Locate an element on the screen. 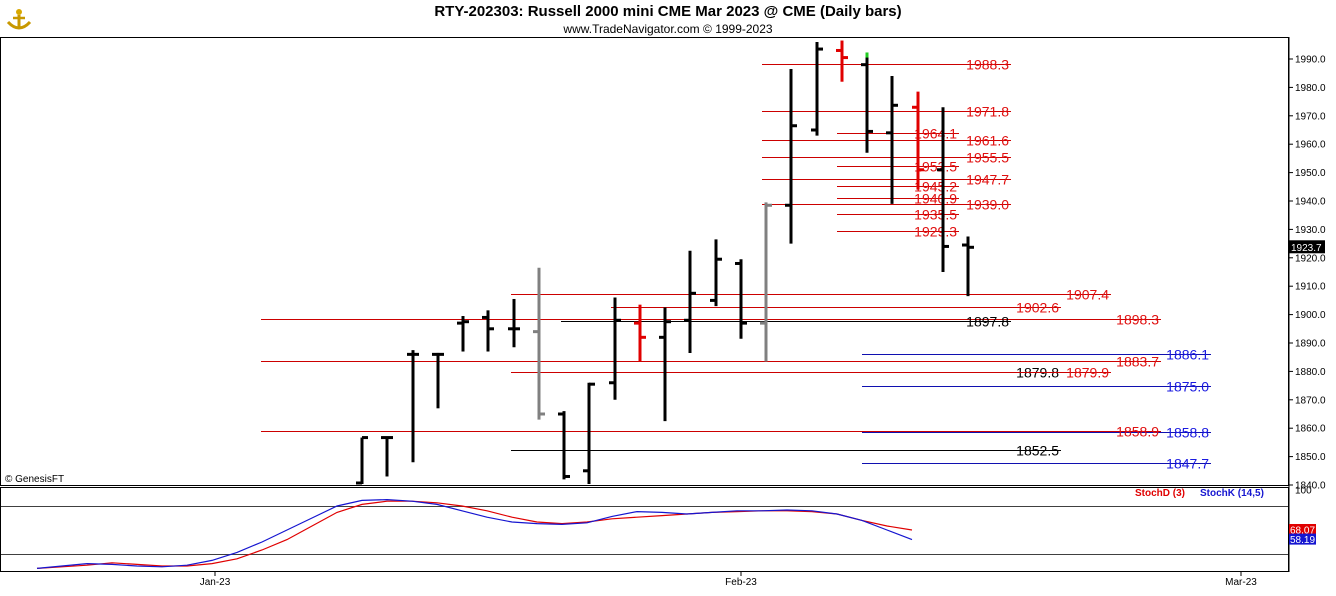 This screenshot has height=596, width=1336. price-tick-label: 1840.0 is located at coordinates (1310, 486).